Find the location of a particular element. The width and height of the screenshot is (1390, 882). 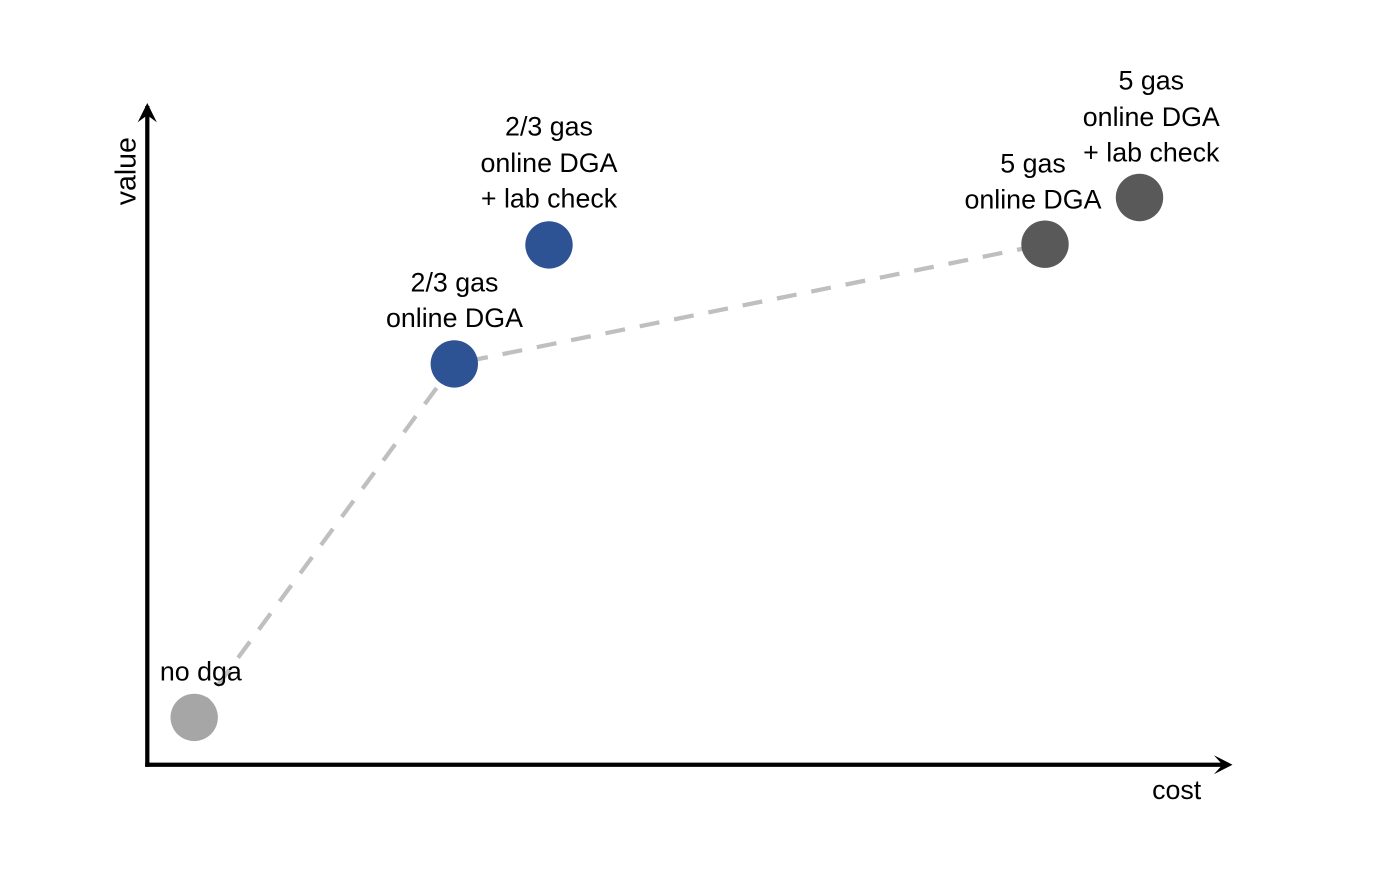

svg-text: cost is located at coordinates (1177, 790).